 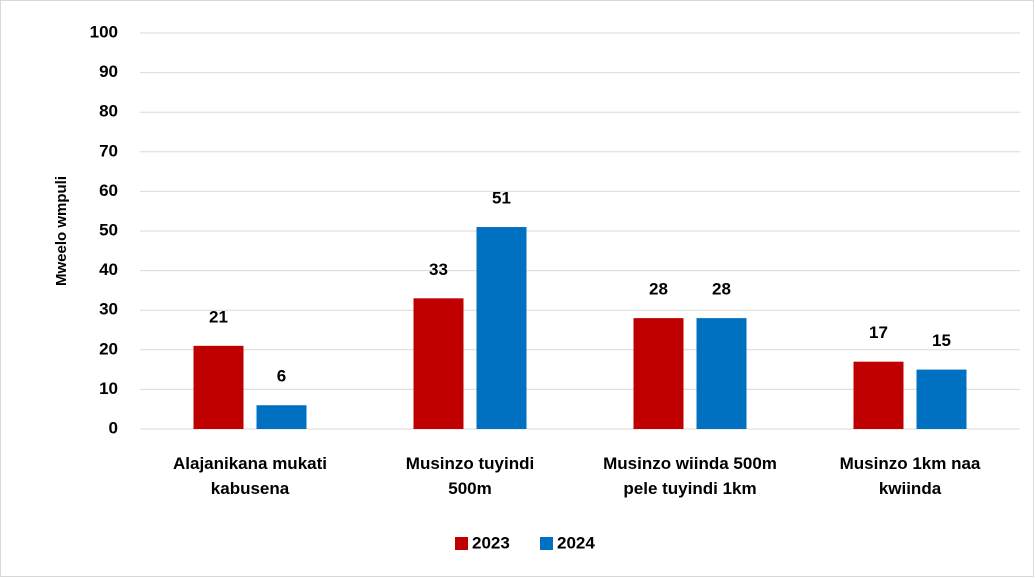 What do you see at coordinates (470, 476) in the screenshot?
I see `x-tick-label: Musinzo tuyindi 500m` at bounding box center [470, 476].